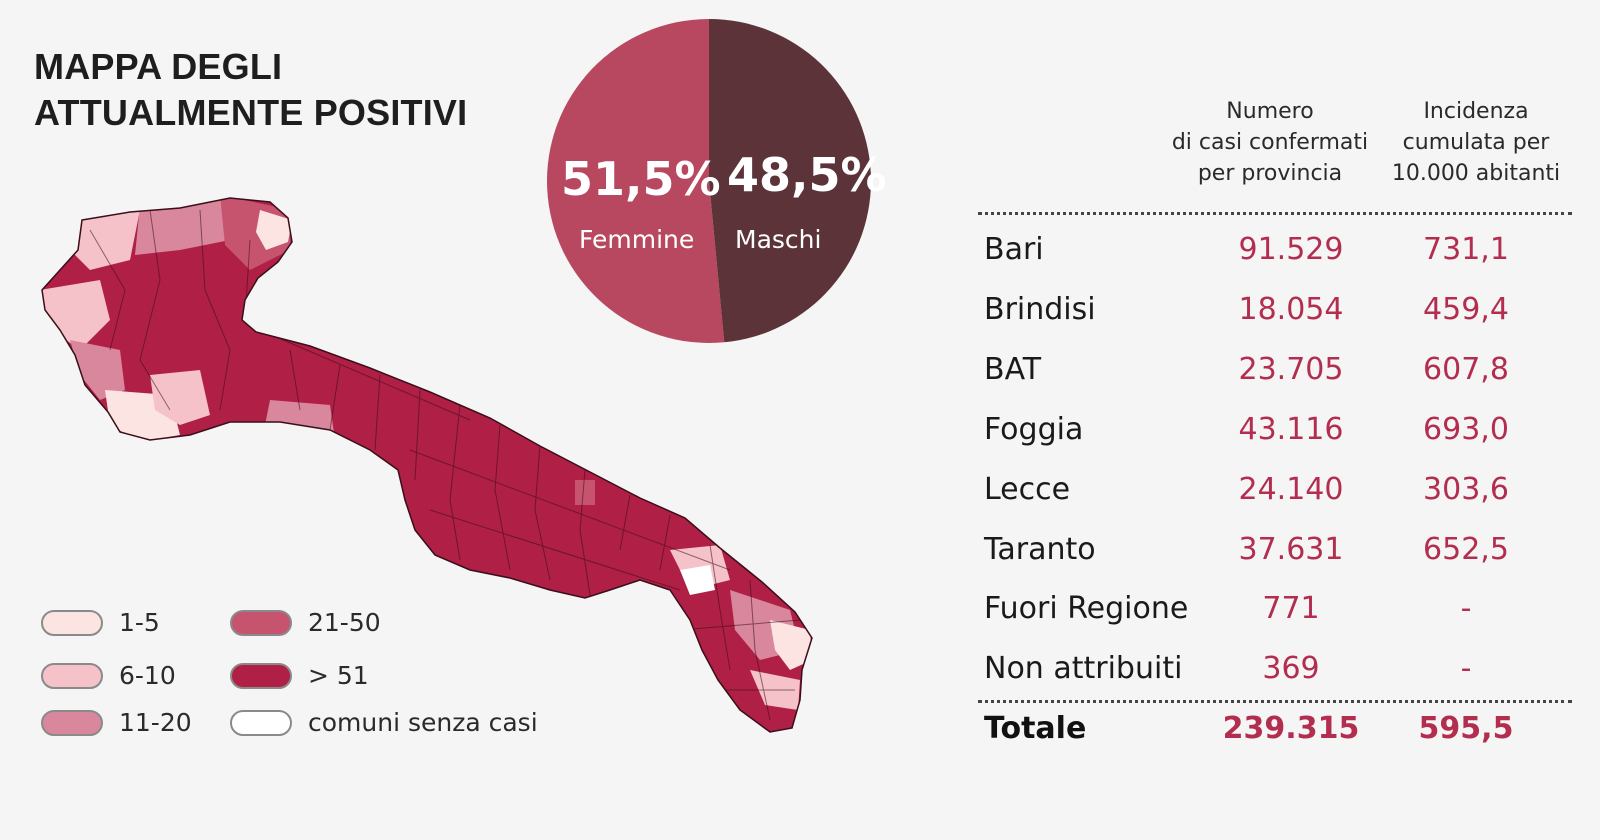 The width and height of the screenshot is (1600, 840). I want to click on pie-maschi-percent: 48,5%, so click(807, 175).